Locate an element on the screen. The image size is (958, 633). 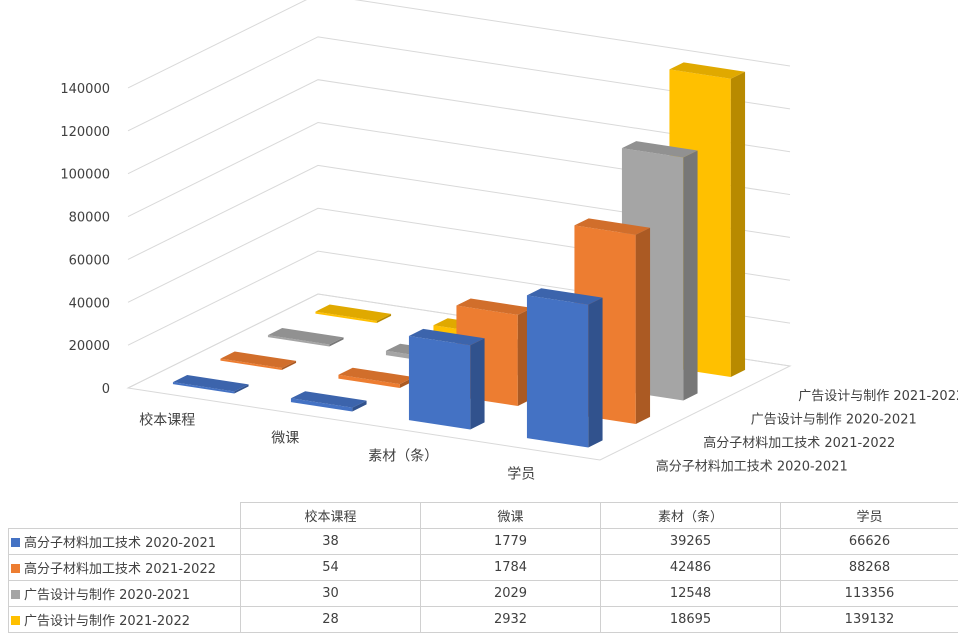
table-header-row: 校本课程 微课 素材（条） 学员 is located at coordinates (483, 516).